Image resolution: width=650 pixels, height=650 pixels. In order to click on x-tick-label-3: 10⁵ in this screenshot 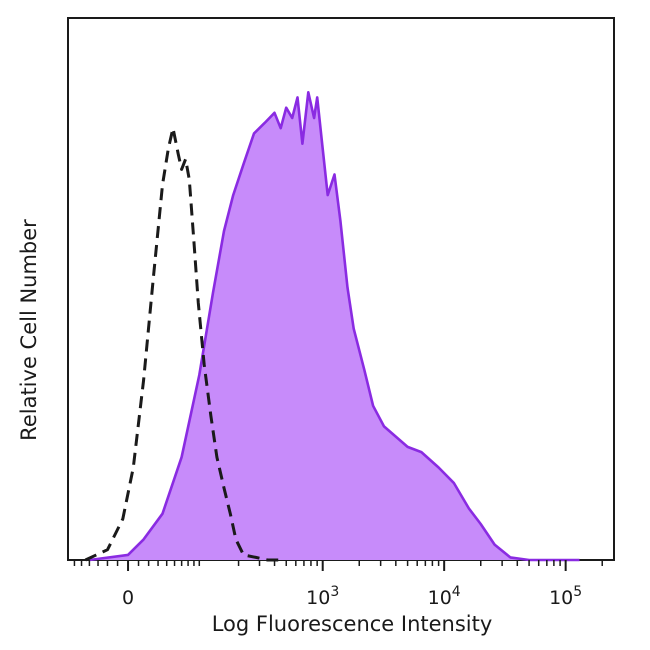, I will do `click(565, 596)`.